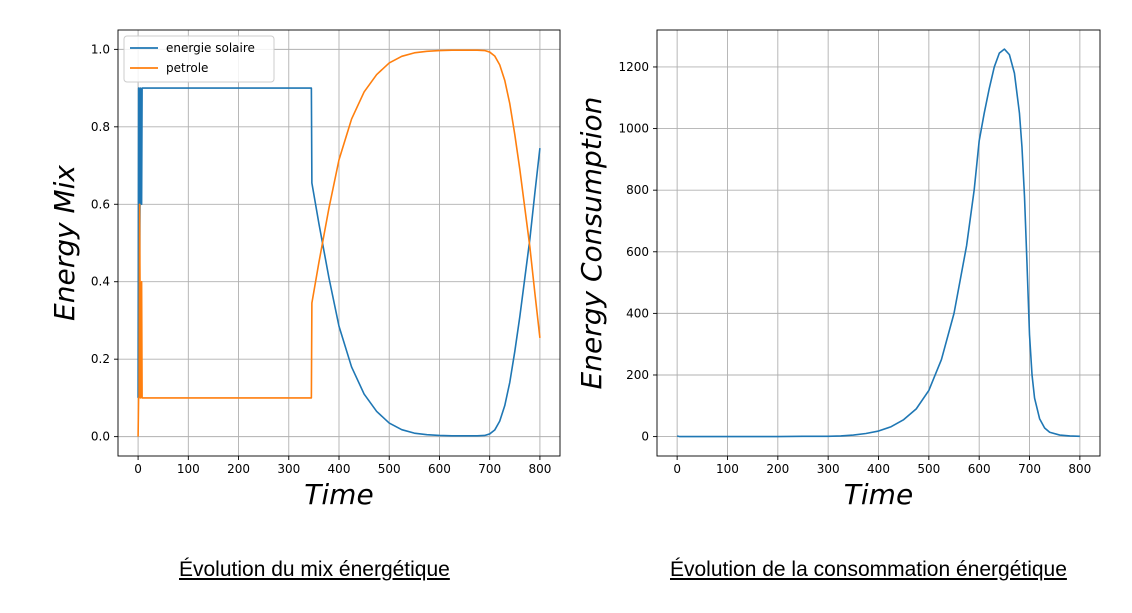  Describe the element at coordinates (100, 282) in the screenshot. I see `y-tick-label: 0.4` at that location.